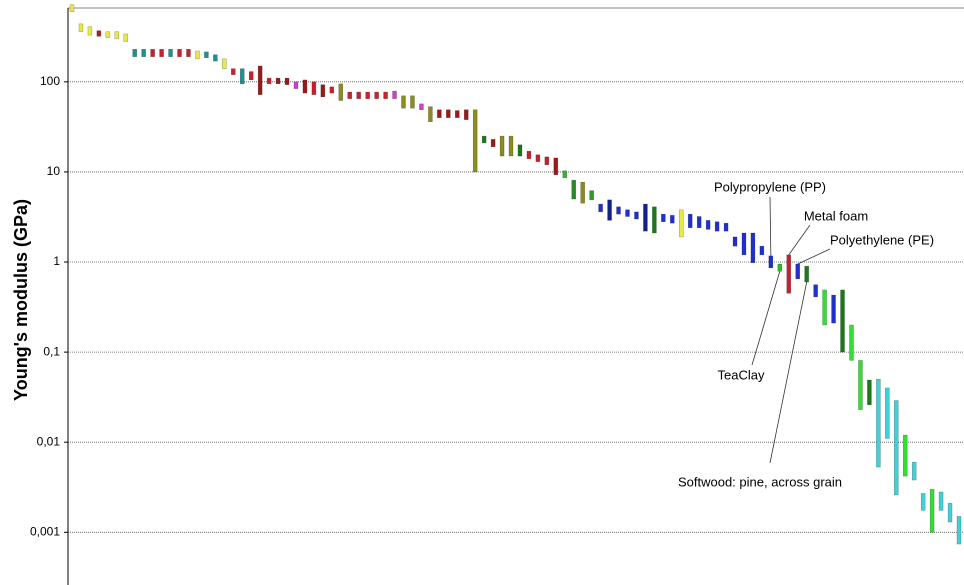 The image size is (964, 585). Describe the element at coordinates (49, 441) in the screenshot. I see `y-tick-label: 0,01` at that location.